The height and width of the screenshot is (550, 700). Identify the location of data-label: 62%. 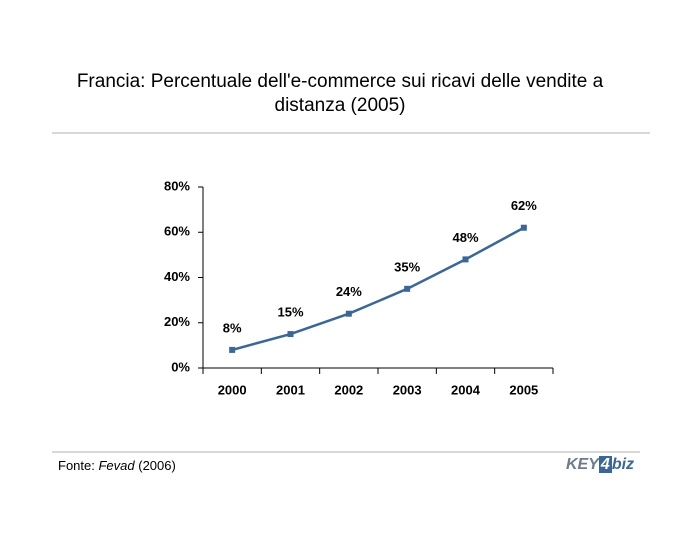
(524, 205).